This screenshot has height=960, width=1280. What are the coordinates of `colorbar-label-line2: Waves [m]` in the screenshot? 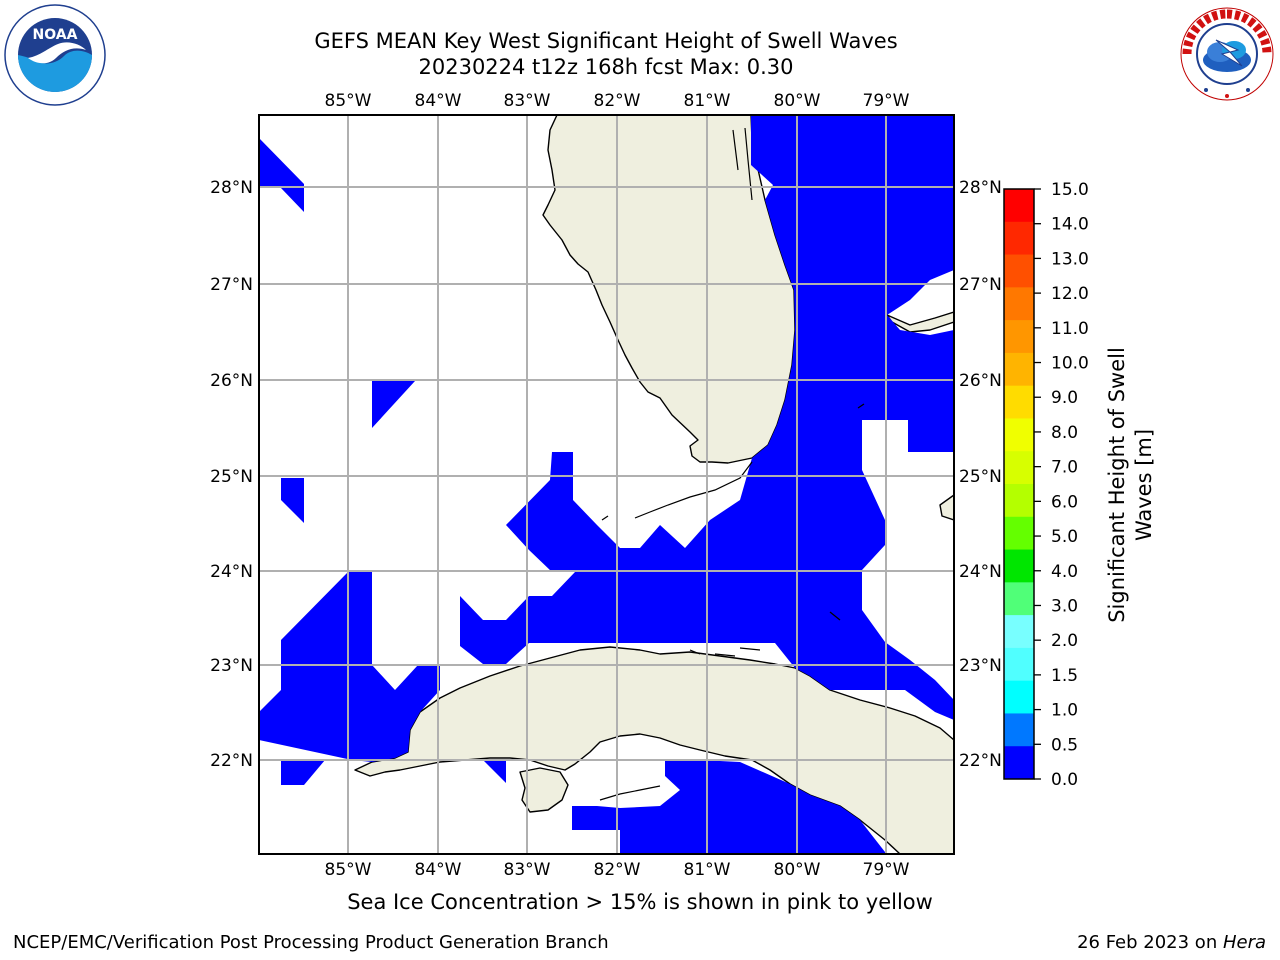 It's located at (1144, 485).